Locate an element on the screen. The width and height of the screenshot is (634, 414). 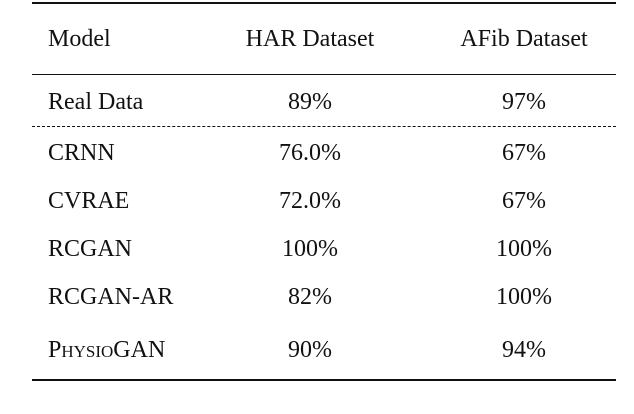
header-cell: Model is located at coordinates (79, 39).